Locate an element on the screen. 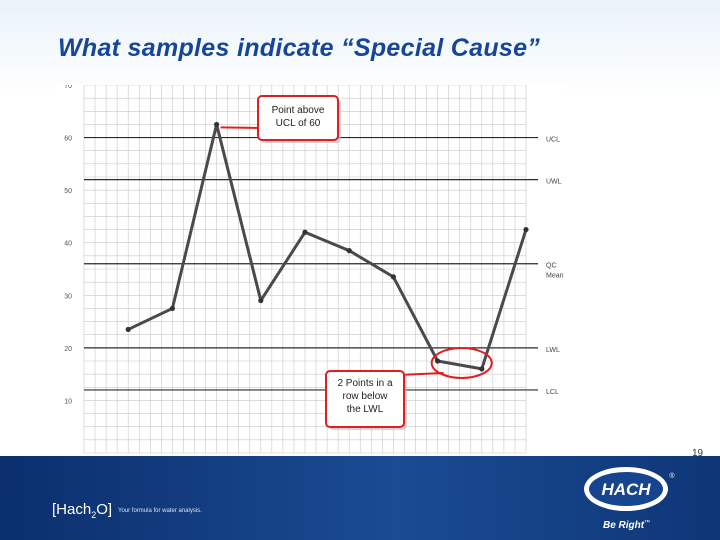 The image size is (720, 540). callout-text: the LWL is located at coordinates (365, 409).